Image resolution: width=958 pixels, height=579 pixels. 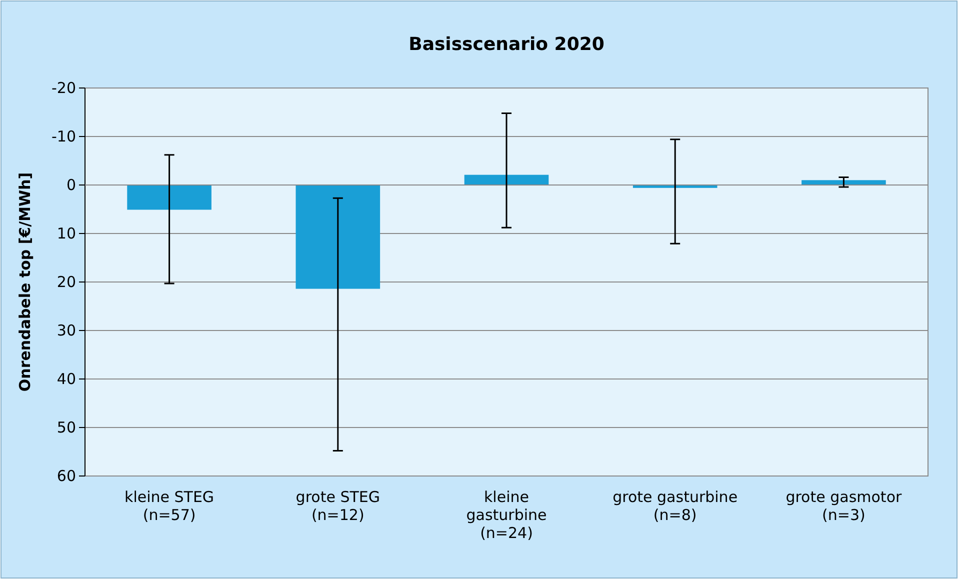 I want to click on y-tick-label: 30, so click(x=66, y=330).